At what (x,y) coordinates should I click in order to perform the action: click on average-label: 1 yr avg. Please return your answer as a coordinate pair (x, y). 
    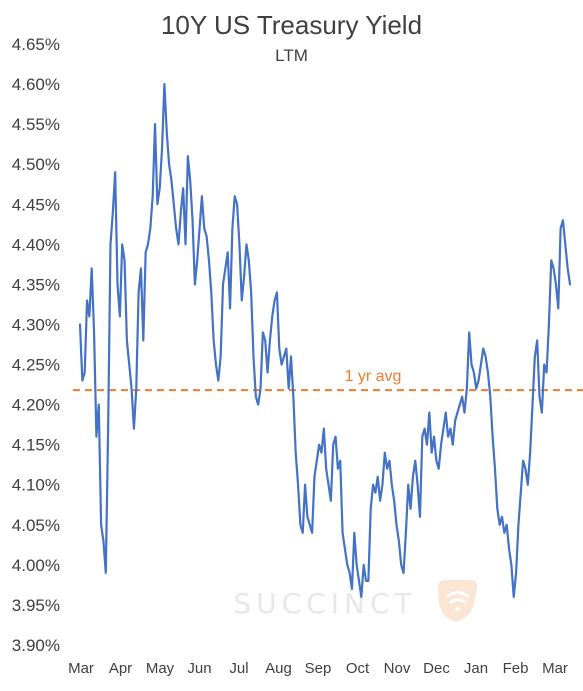
    Looking at the image, I should click on (373, 376).